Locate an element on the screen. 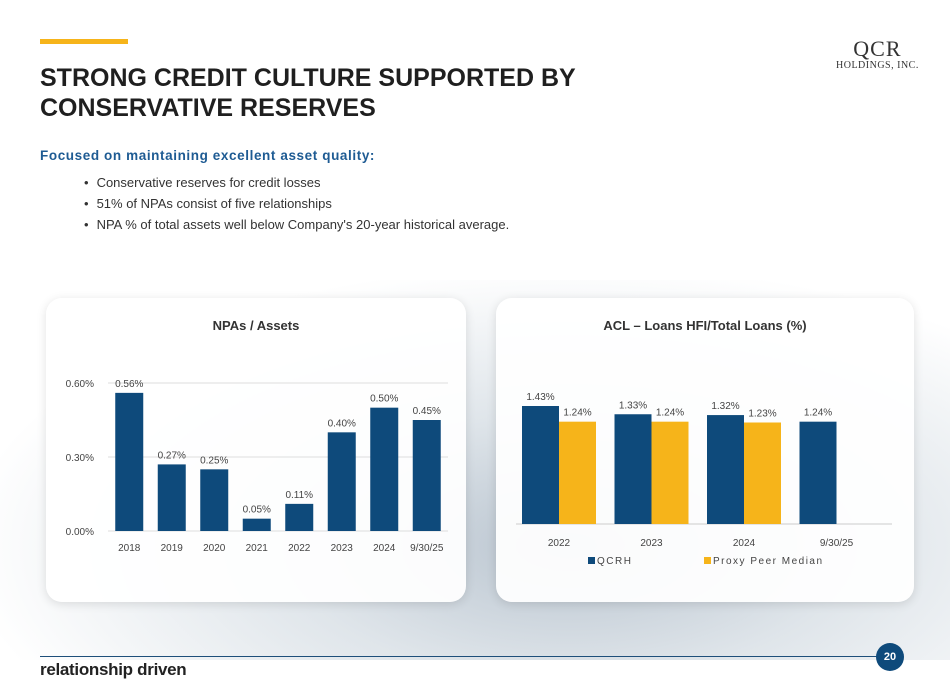 The height and width of the screenshot is (691, 950). legend-label: QCRH is located at coordinates (614, 561).